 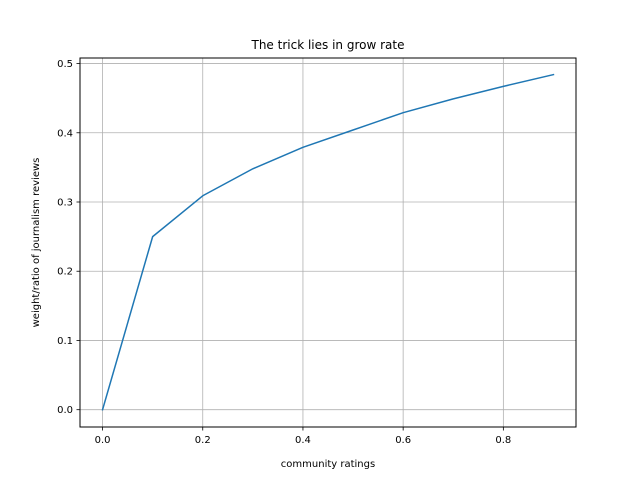 What do you see at coordinates (36, 243) in the screenshot?
I see `y-axis-label: weight/ratio of journalism reviews` at bounding box center [36, 243].